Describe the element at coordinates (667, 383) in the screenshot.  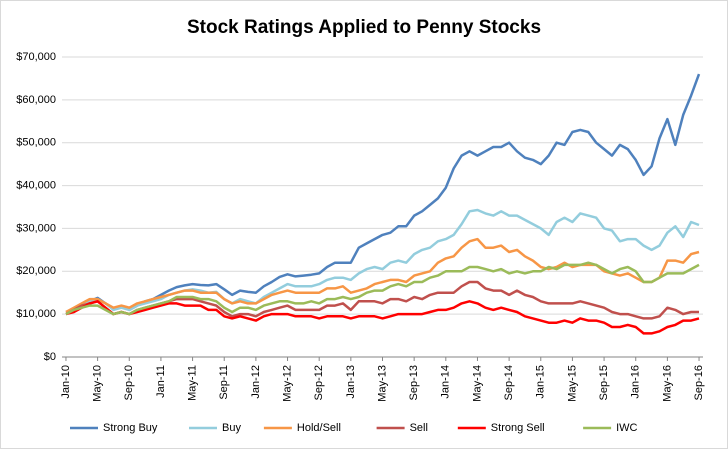
I see `x-tick-label: May-16` at that location.